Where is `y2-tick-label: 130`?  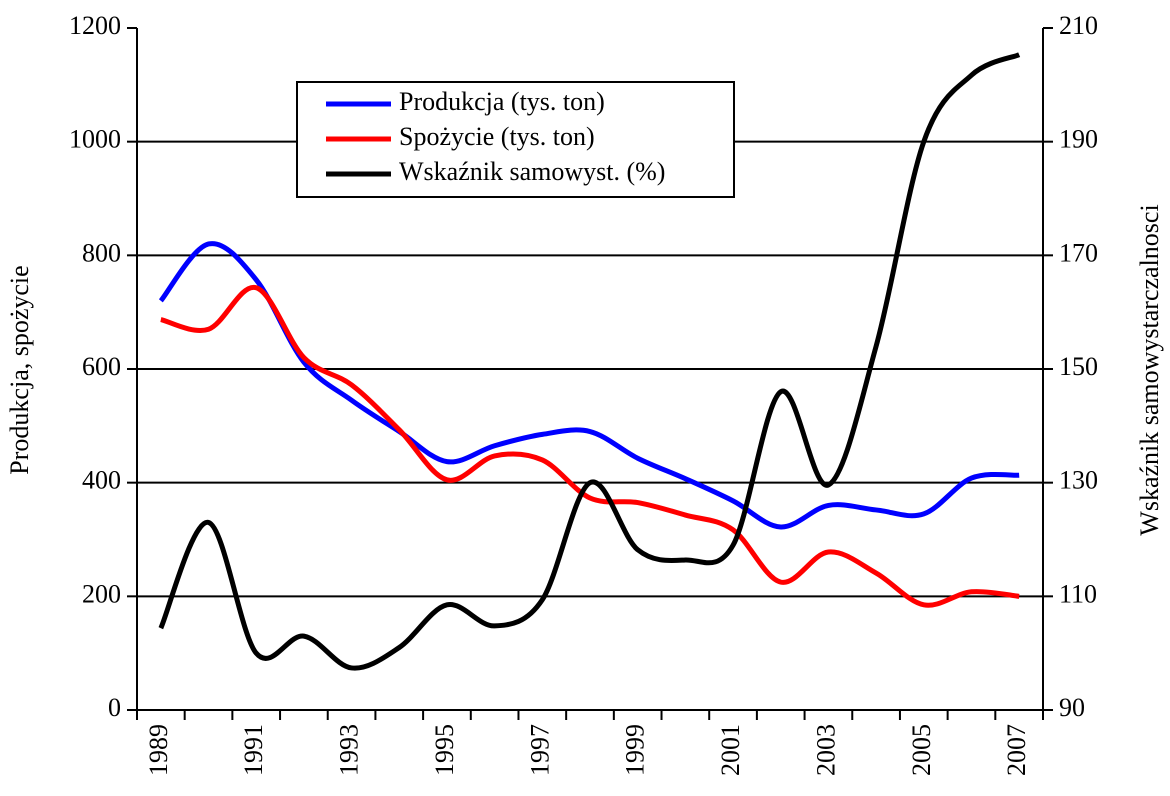 y2-tick-label: 130 is located at coordinates (1078, 480).